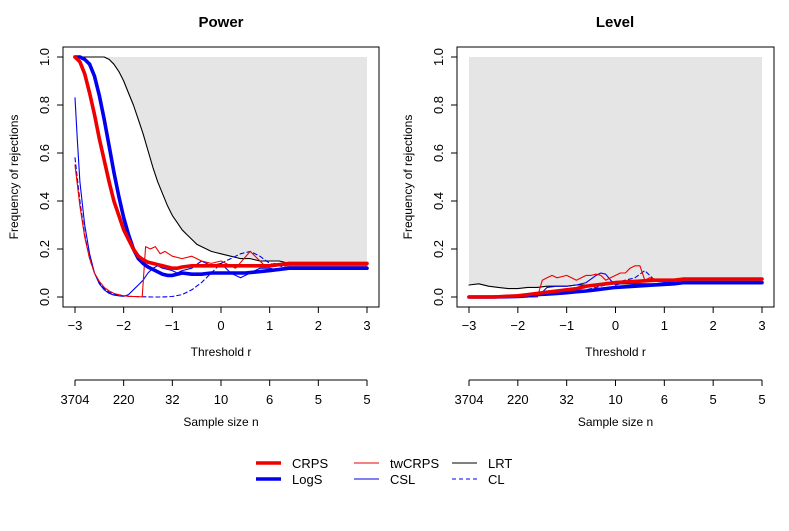 The width and height of the screenshot is (789, 531). What do you see at coordinates (402, 479) in the screenshot?
I see `legend-label-csl: CSL` at bounding box center [402, 479].